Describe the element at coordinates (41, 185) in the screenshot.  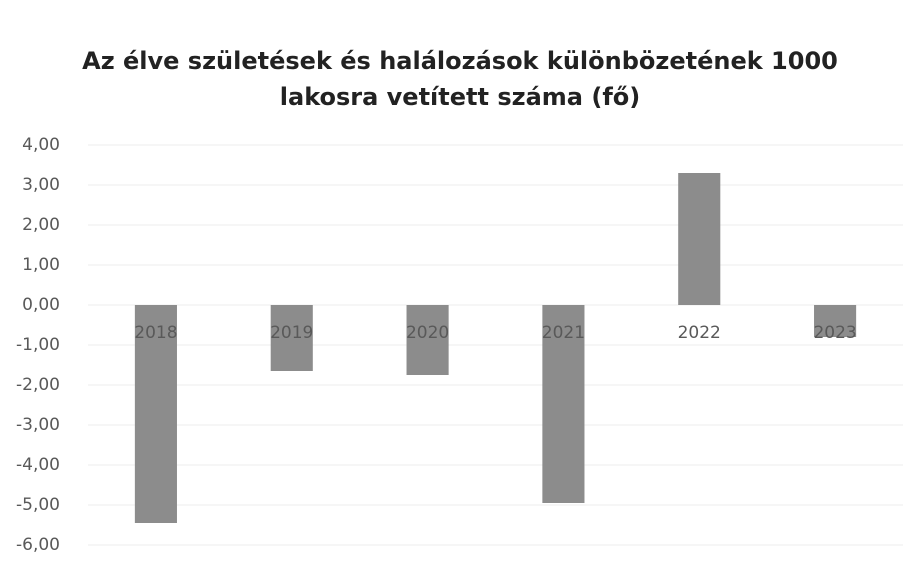
I see `y-tick-label: 3,00` at that location.